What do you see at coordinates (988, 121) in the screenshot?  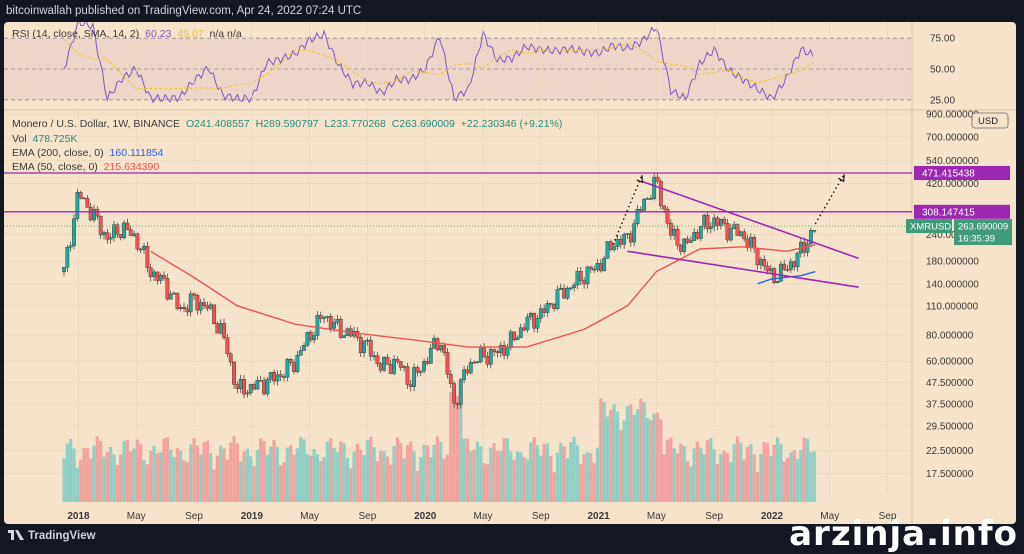 I see `currency-label: USD` at bounding box center [988, 121].